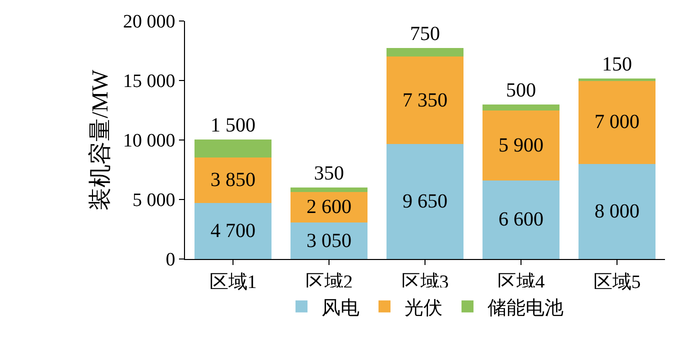 The width and height of the screenshot is (700, 338). Describe the element at coordinates (233, 125) in the screenshot. I see `data-label: 1 500` at that location.